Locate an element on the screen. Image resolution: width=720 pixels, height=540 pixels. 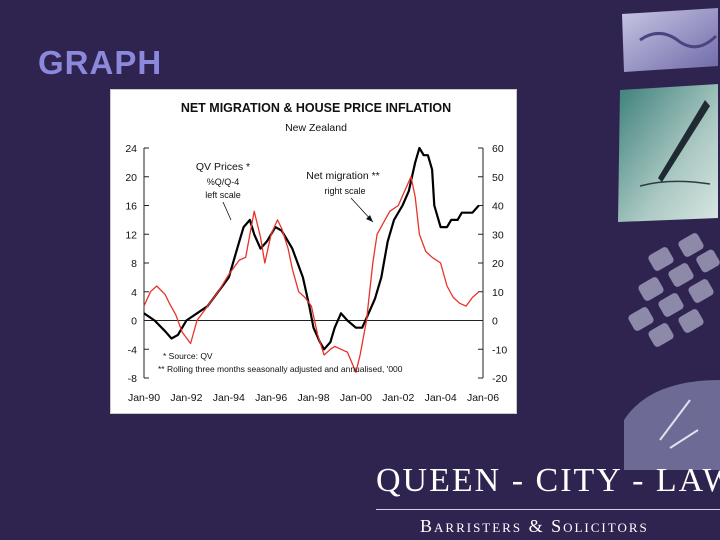
left-tick-label: 24 is located at coordinates (131, 149).